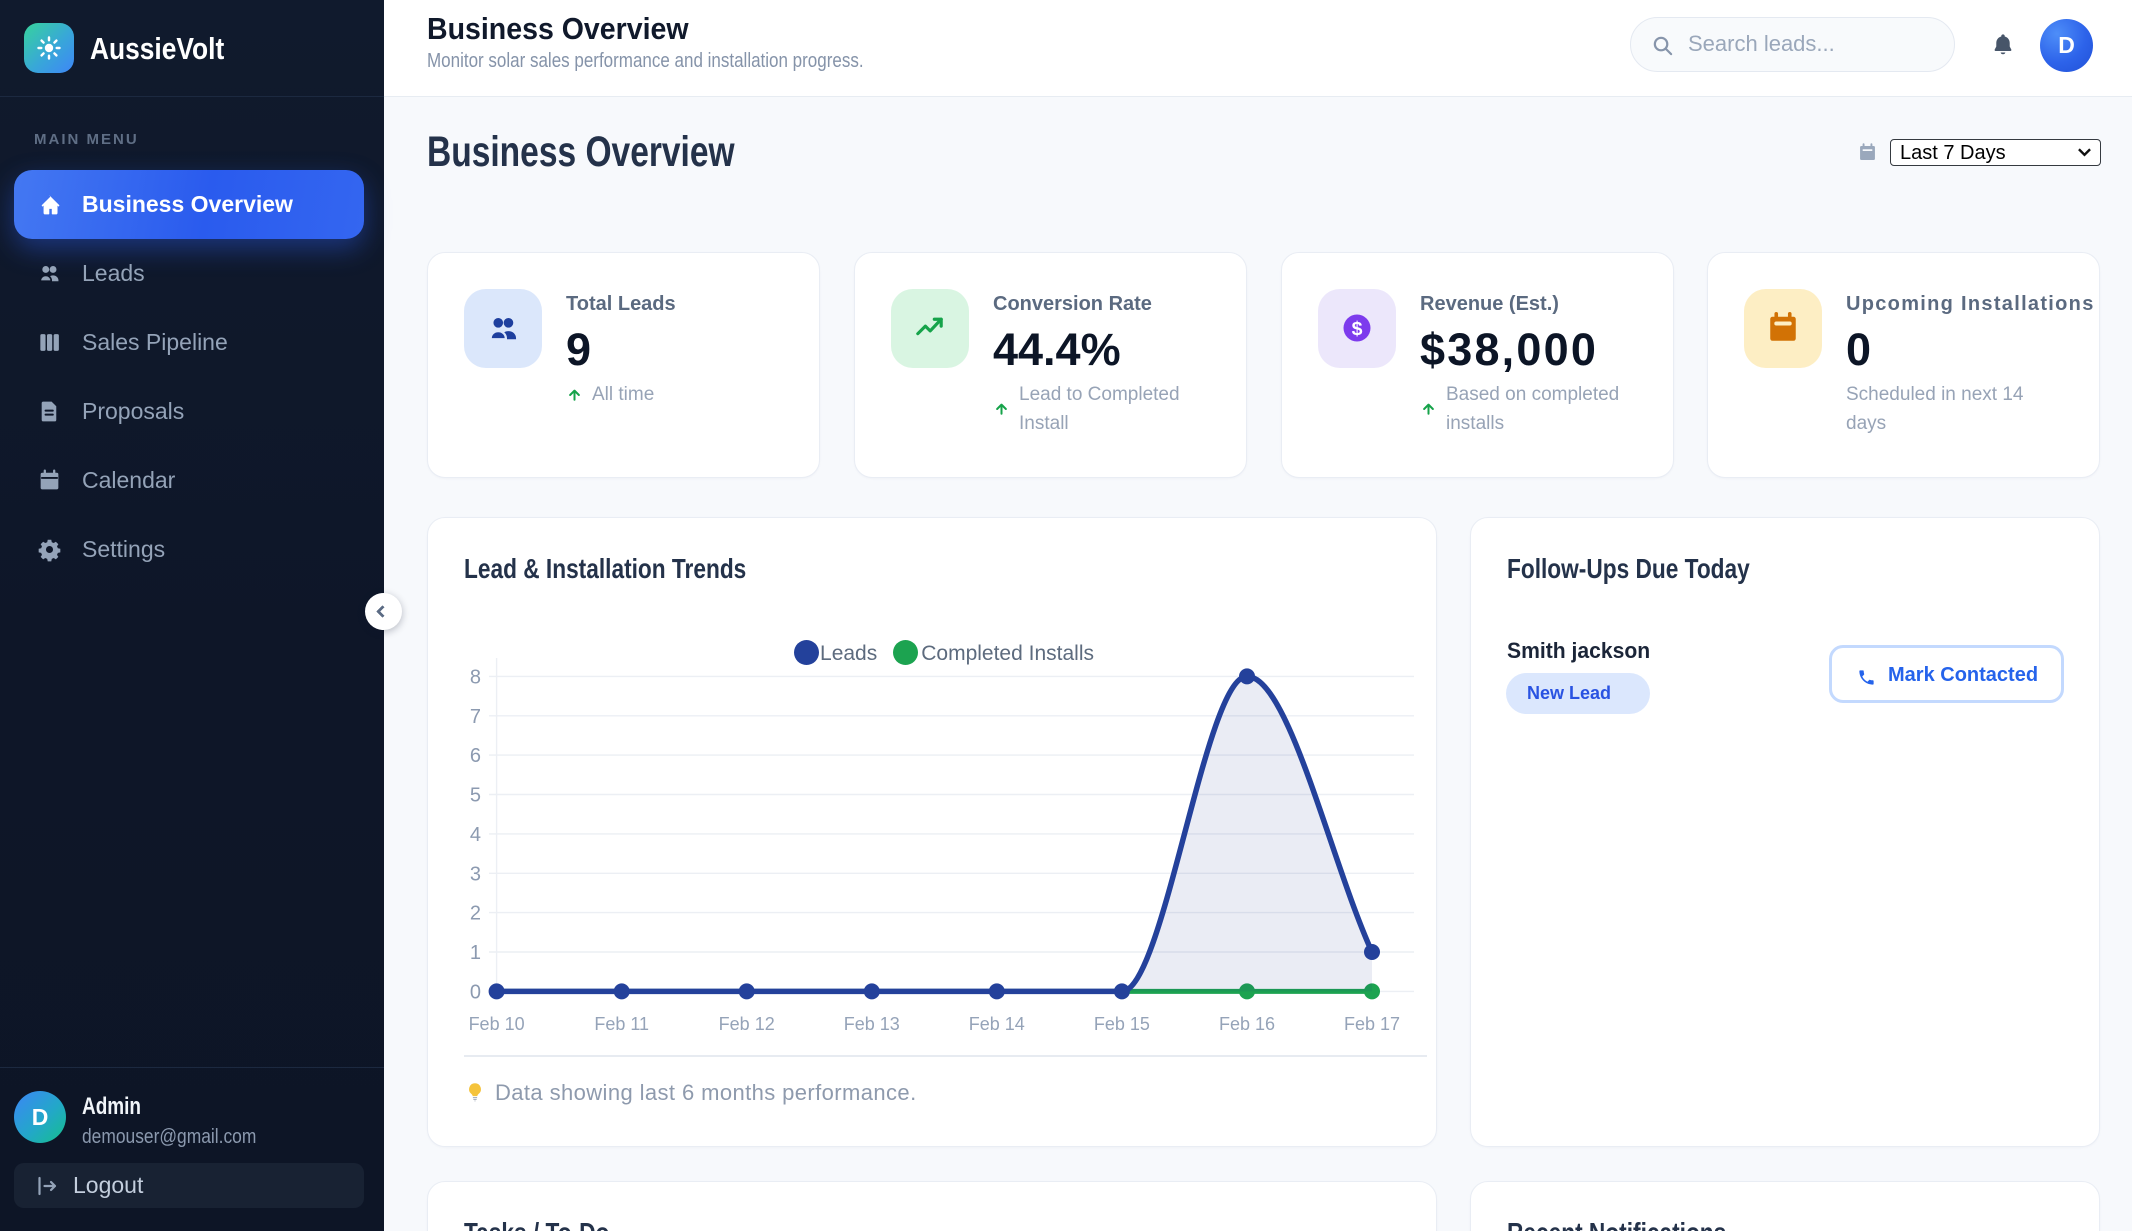  I want to click on svg-text: Feb 14, so click(997, 1024).